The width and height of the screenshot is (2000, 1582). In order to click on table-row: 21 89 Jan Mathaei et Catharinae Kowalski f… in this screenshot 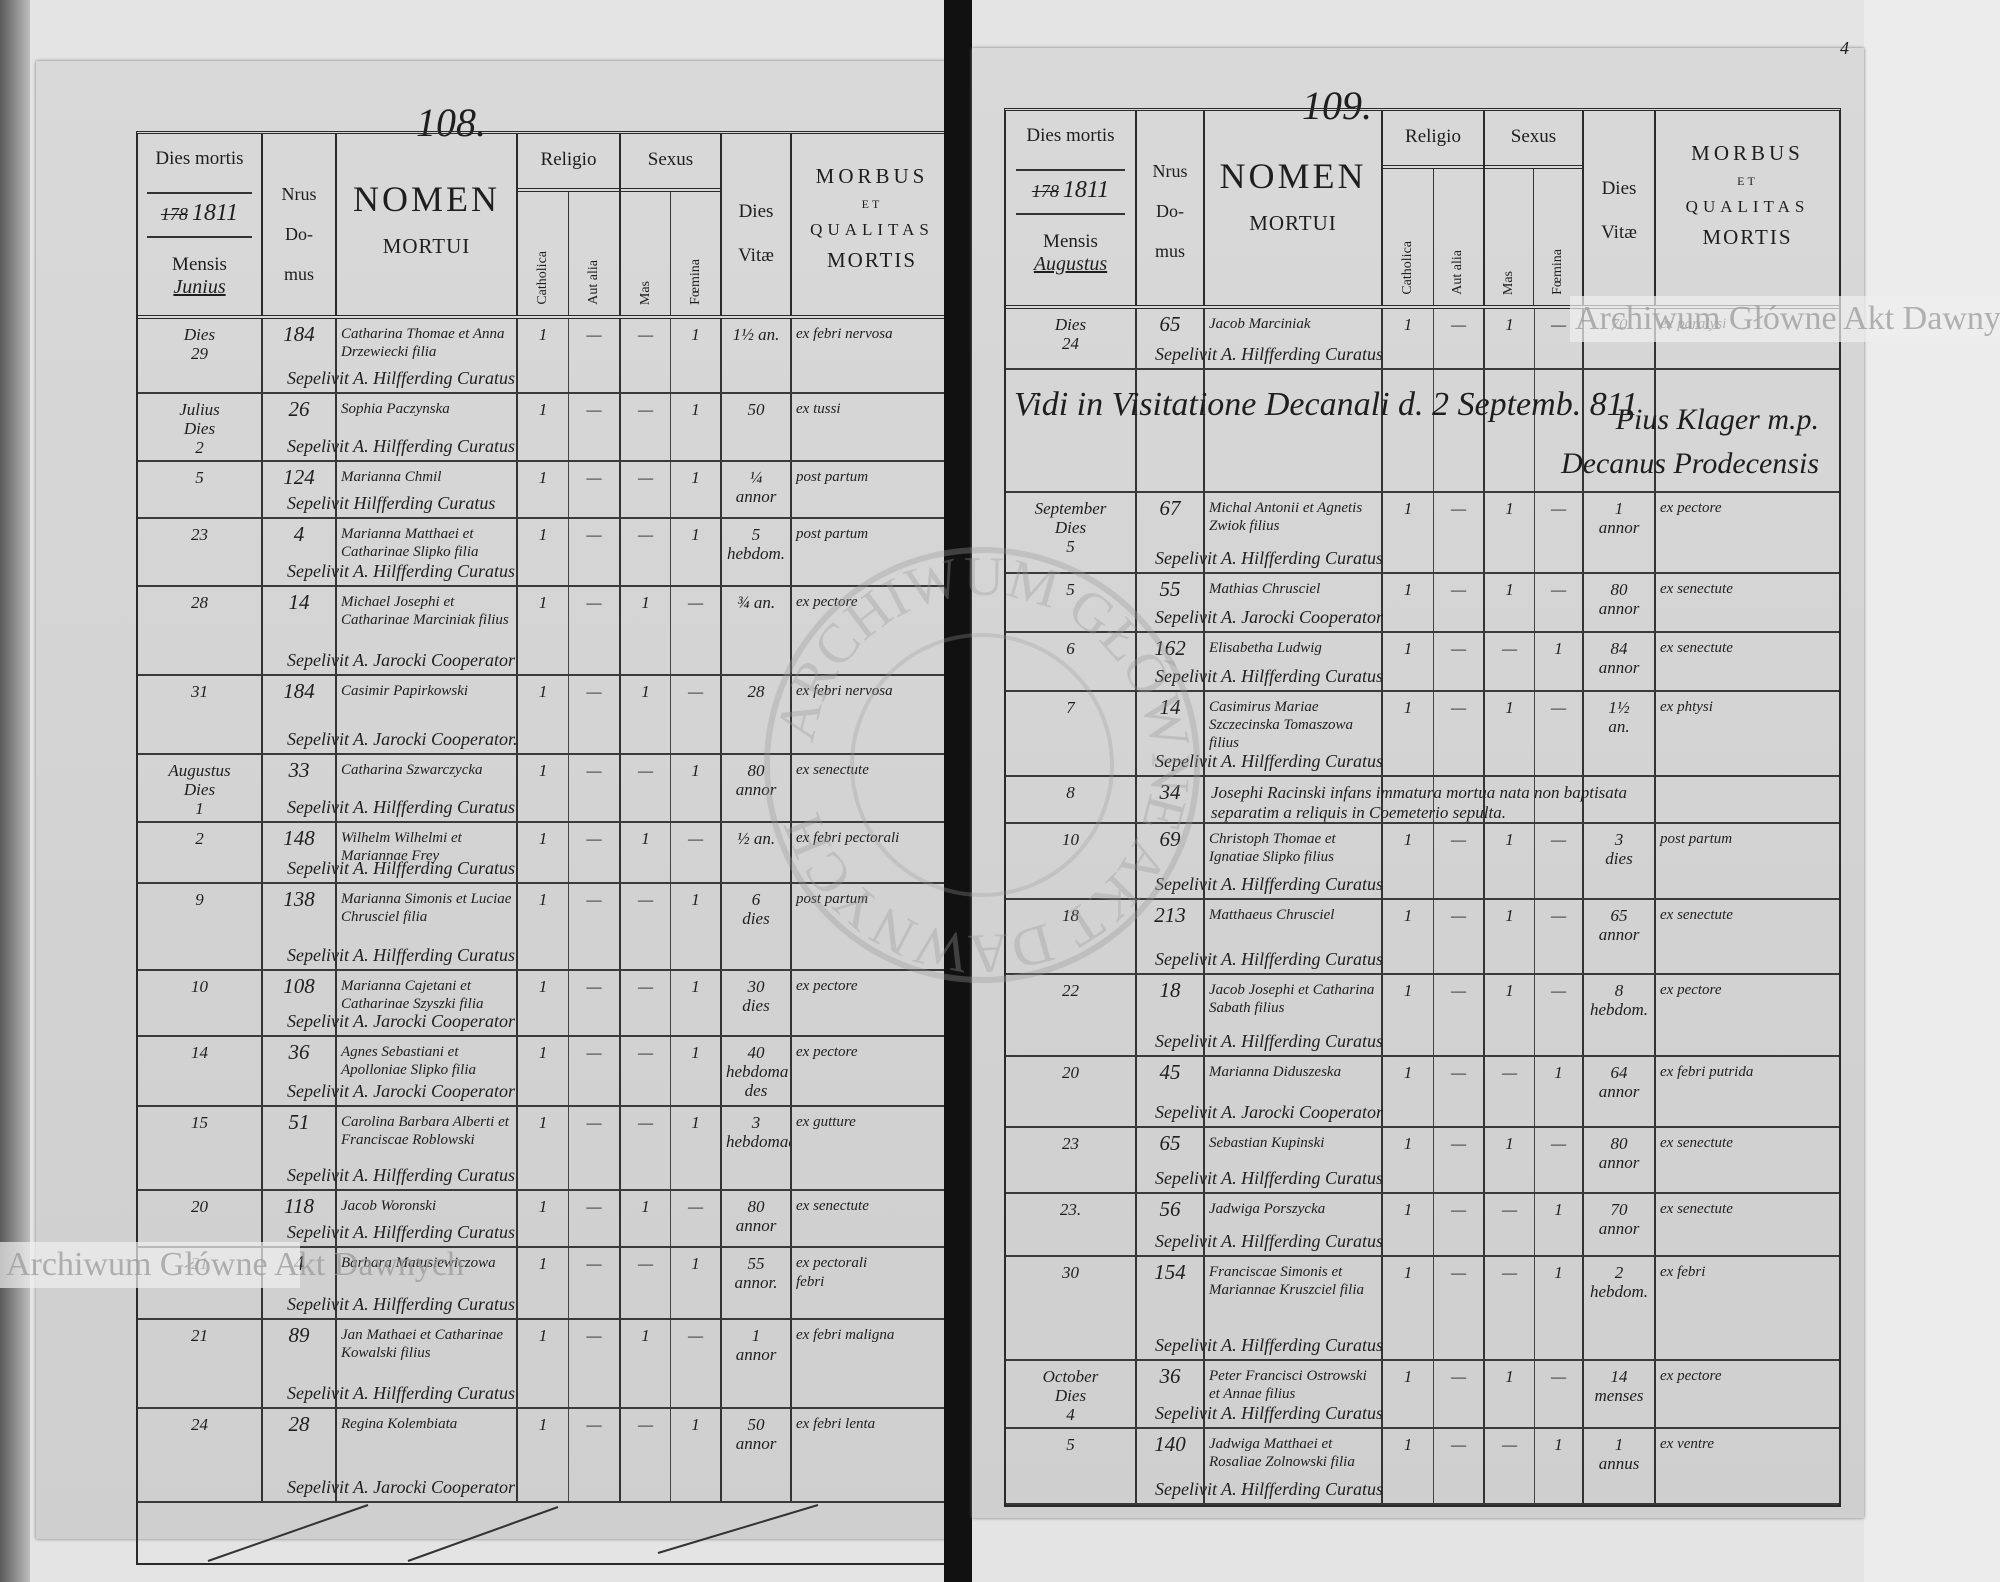, I will do `click(545, 1364)`.